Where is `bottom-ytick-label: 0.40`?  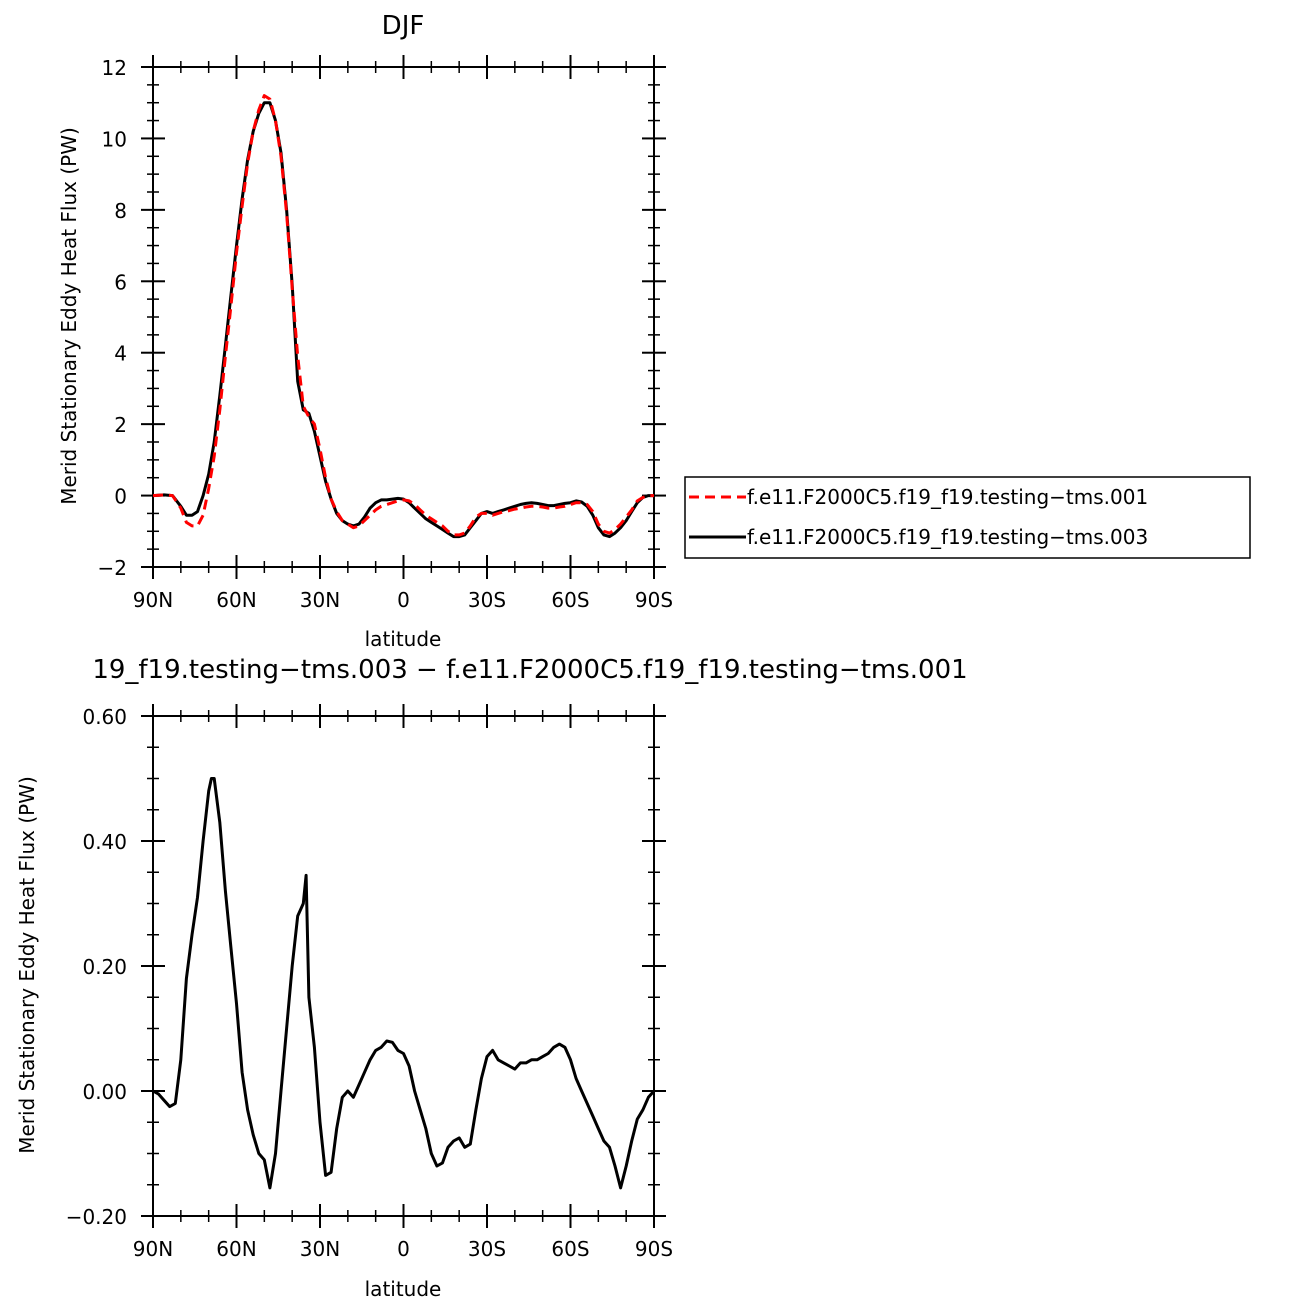 bottom-ytick-label: 0.40 is located at coordinates (104, 842).